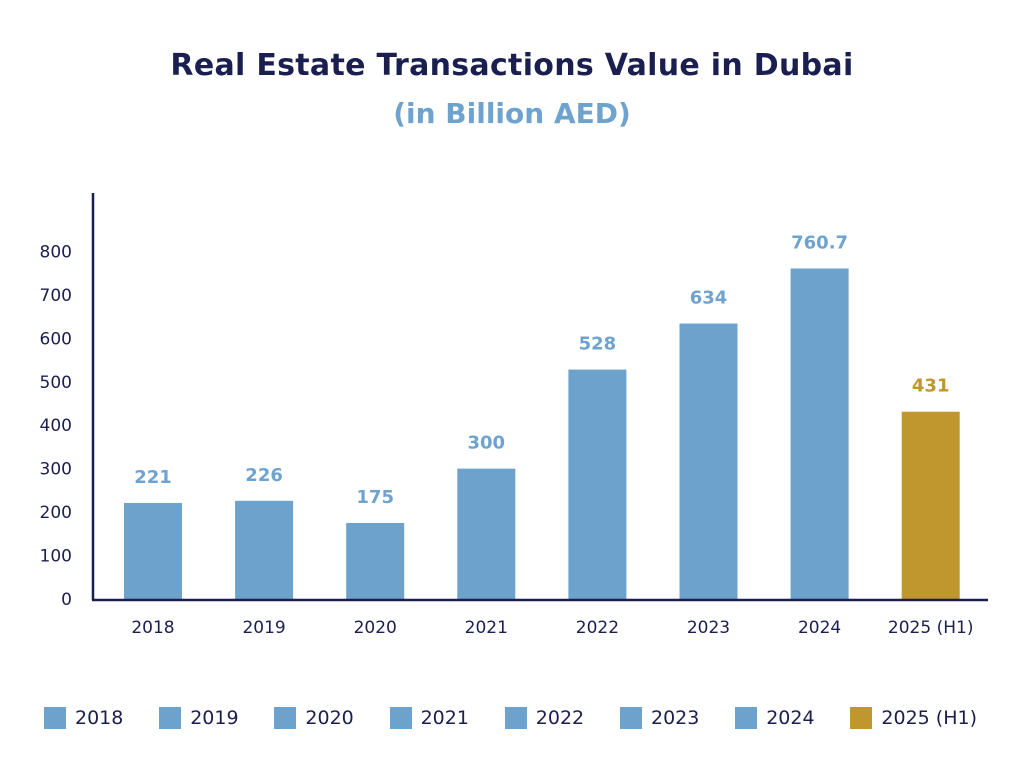 This screenshot has height=768, width=1024. I want to click on legend-item: 2022, so click(544, 718).